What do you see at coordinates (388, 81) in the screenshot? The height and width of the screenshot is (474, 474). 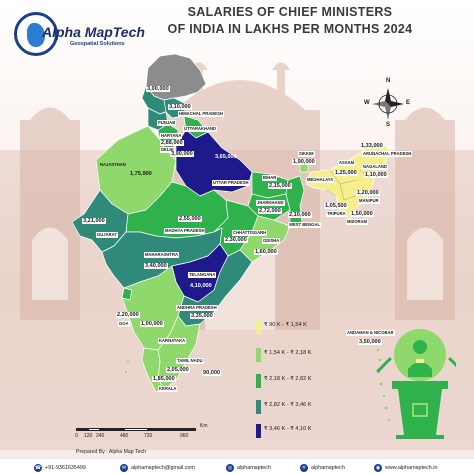 I see `compass-north: N` at bounding box center [388, 81].